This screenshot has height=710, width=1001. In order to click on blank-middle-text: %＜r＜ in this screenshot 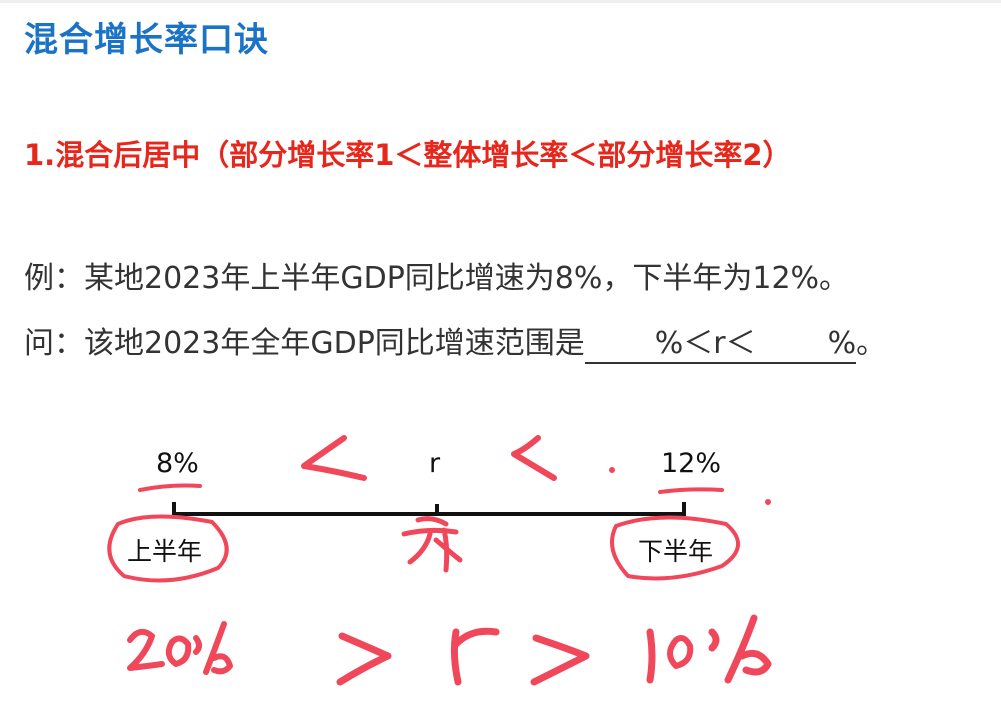, I will do `click(705, 343)`.